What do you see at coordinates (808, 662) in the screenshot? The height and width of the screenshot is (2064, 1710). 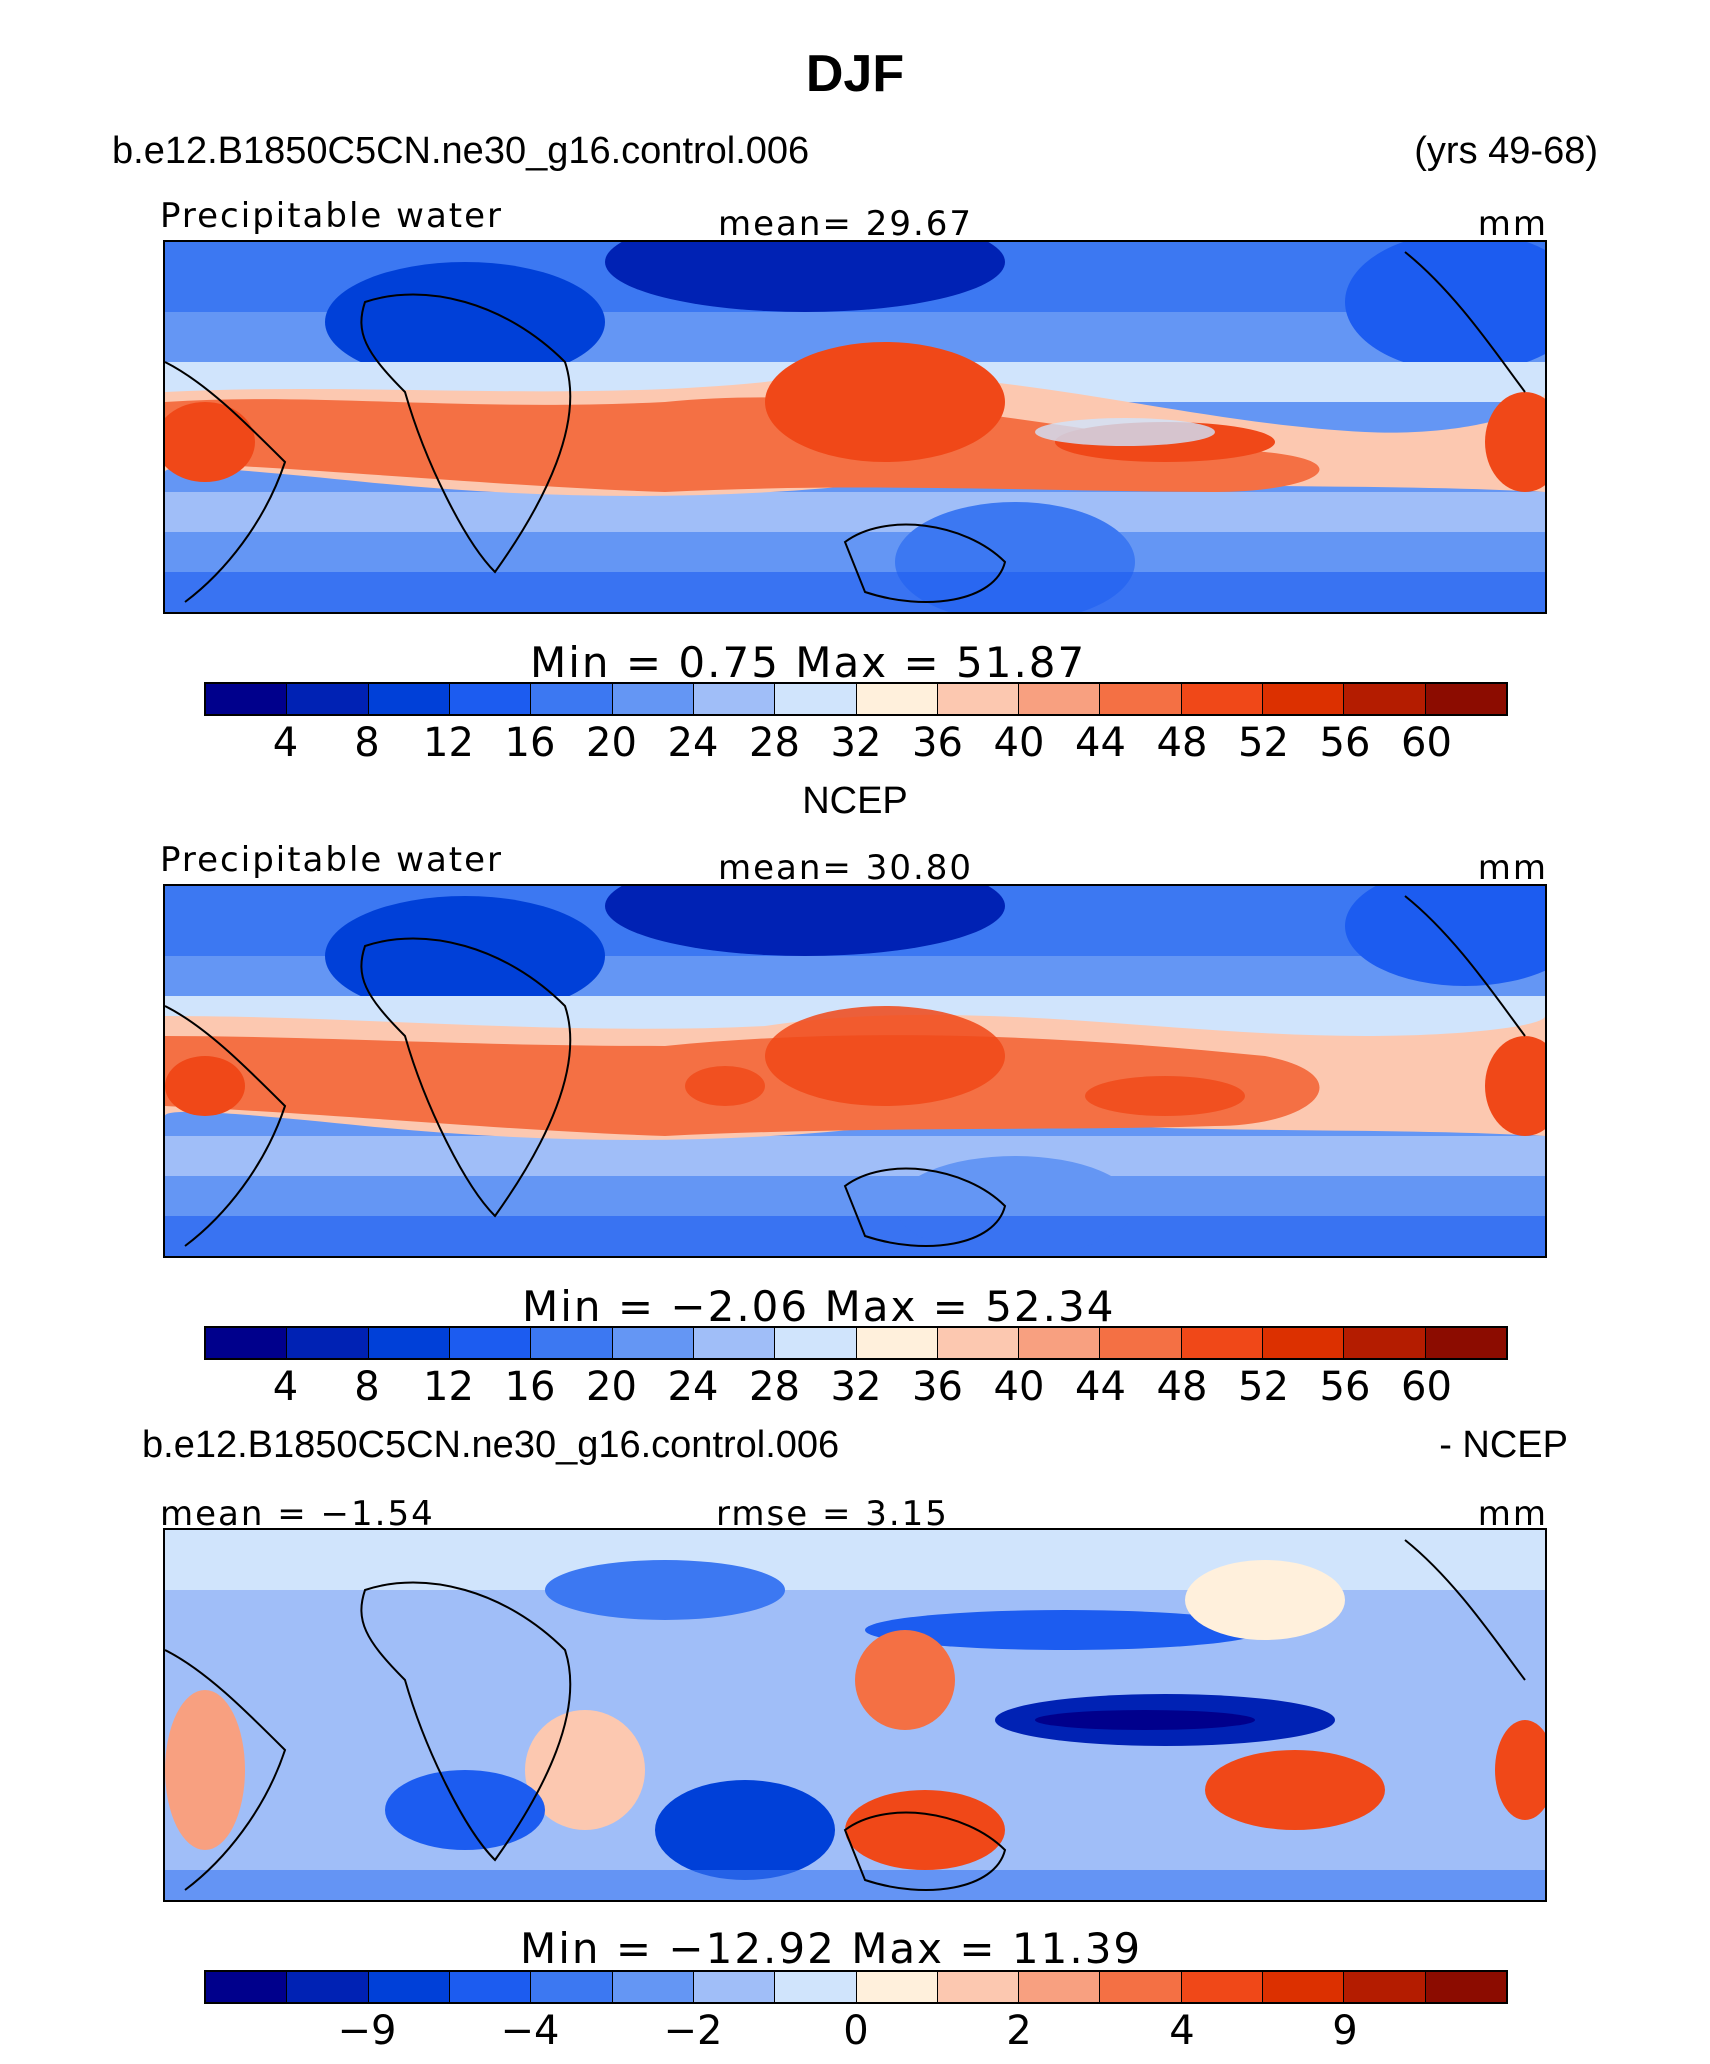 I see `minmax-label-1: Min = 0.75 Max = 51.87` at bounding box center [808, 662].